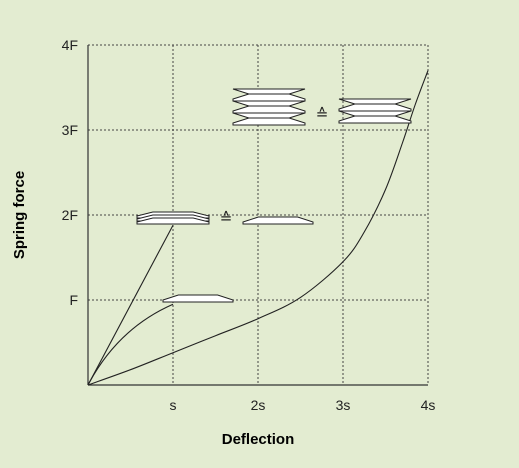 Image resolution: width=519 pixels, height=468 pixels. Describe the element at coordinates (198, 298) in the screenshot. I see `disc-spring-single` at that location.